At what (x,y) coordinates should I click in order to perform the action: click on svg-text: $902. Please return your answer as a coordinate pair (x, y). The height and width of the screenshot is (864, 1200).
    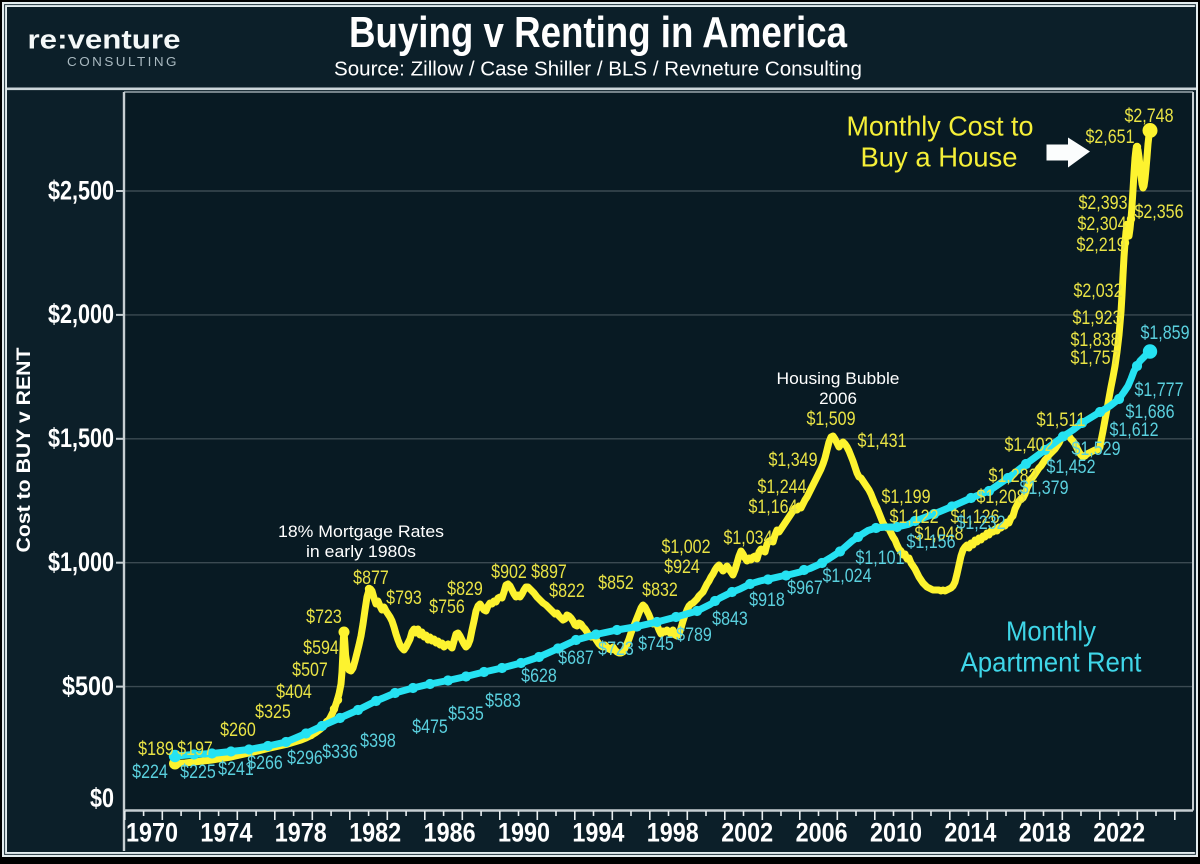
    Looking at the image, I should click on (509, 572).